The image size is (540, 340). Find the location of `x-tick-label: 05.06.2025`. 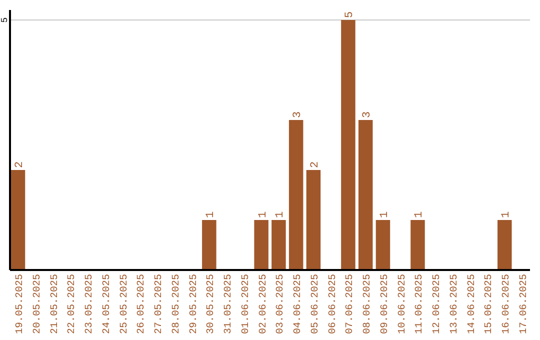

x-tick-label: 05.06.2025 is located at coordinates (316, 304).